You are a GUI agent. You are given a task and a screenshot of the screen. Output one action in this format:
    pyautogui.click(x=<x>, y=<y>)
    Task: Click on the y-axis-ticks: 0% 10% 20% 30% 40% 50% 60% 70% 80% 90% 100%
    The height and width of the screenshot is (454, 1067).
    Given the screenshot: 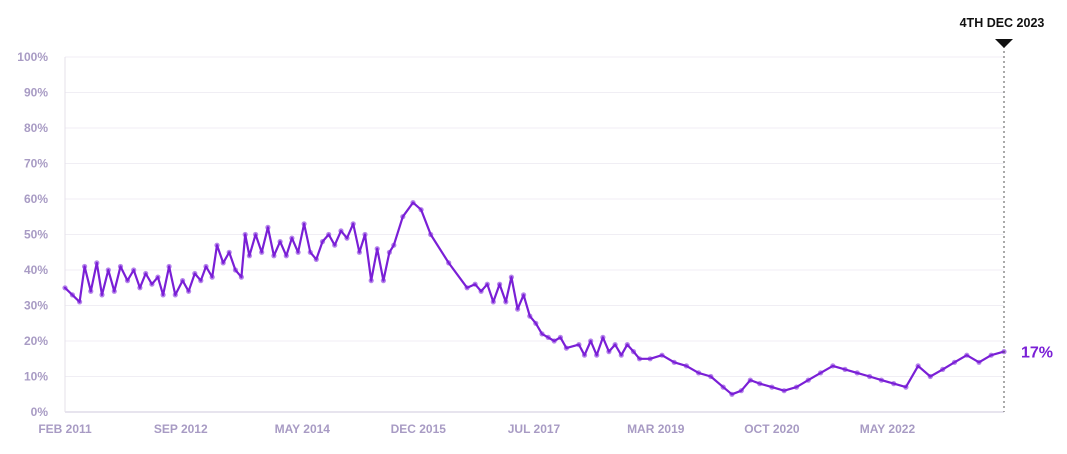 What is the action you would take?
    pyautogui.click(x=32, y=234)
    